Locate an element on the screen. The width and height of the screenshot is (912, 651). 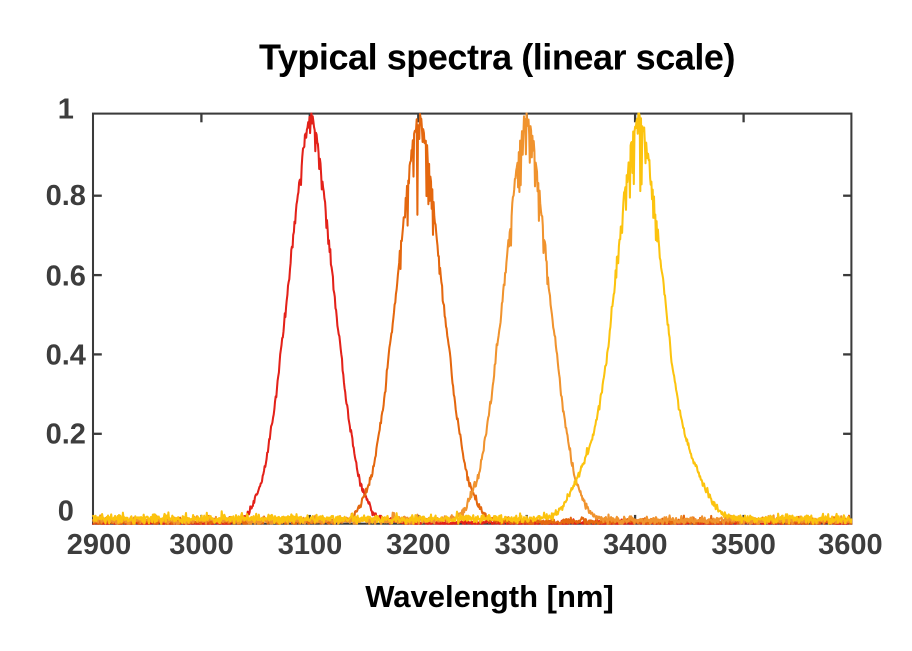
svg-text: Typical spectra (linear scale) is located at coordinates (497, 56).